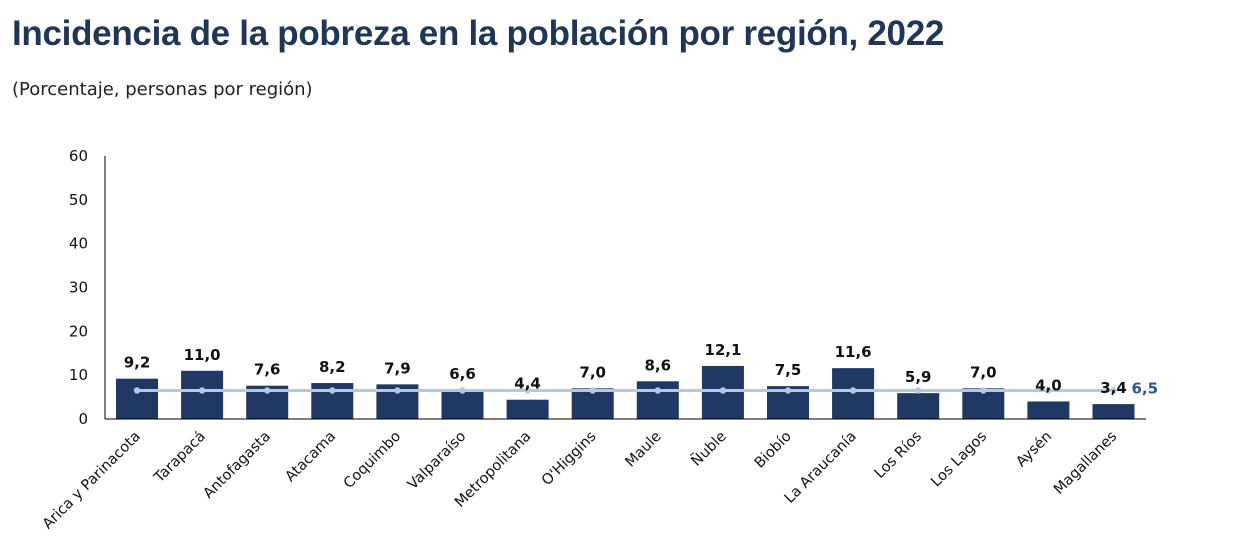 The image size is (1248, 543). I want to click on data-label: 8,6, so click(658, 365).